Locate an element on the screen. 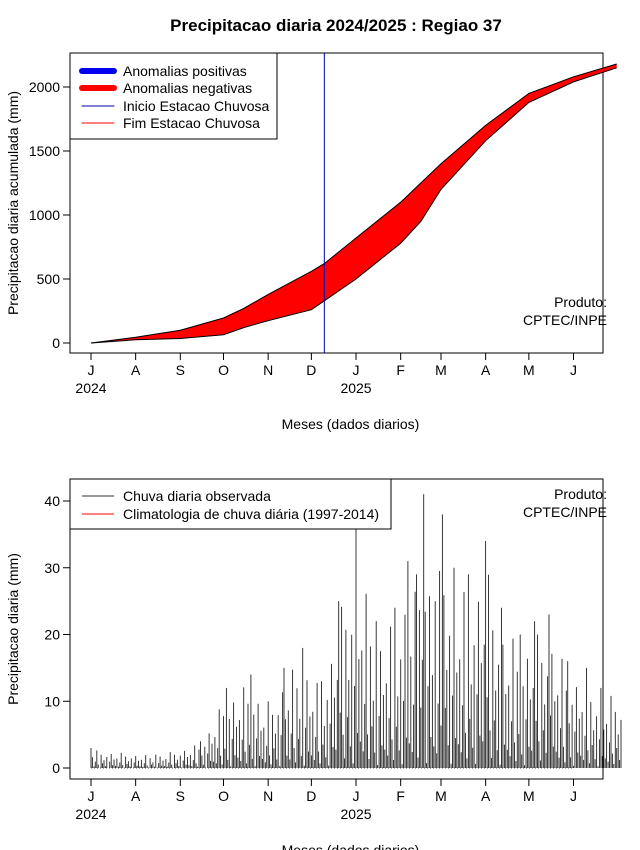 The width and height of the screenshot is (640, 850). y-tick-label: 20 is located at coordinates (52, 635).